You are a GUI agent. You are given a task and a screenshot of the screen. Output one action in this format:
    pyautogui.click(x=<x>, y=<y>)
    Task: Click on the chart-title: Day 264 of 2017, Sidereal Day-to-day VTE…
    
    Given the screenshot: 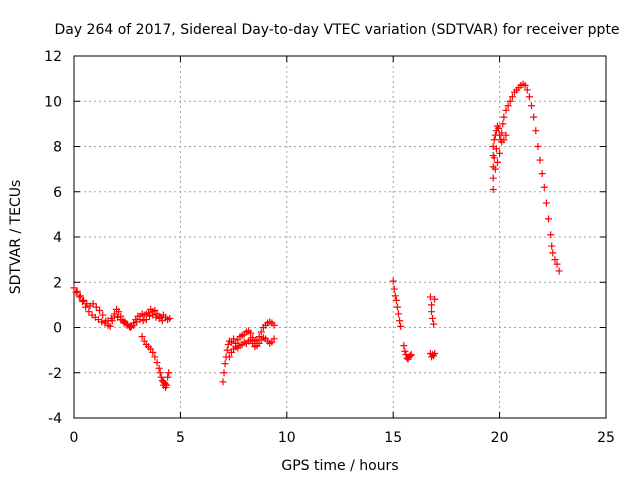 What is the action you would take?
    pyautogui.click(x=336, y=30)
    